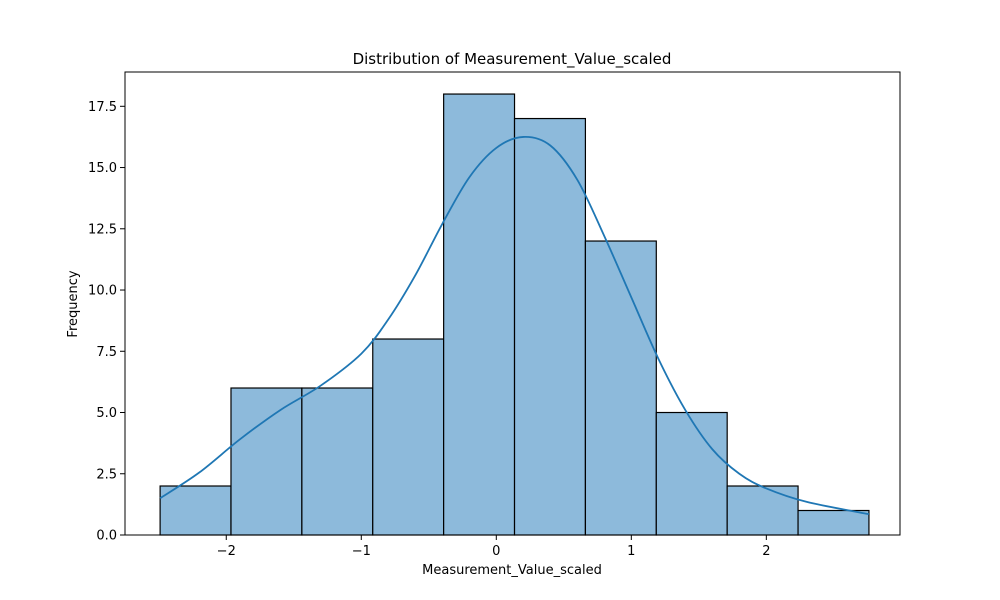 The image size is (1000, 600). Describe the element at coordinates (102, 229) in the screenshot. I see `y-tick-label: 12.5` at that location.